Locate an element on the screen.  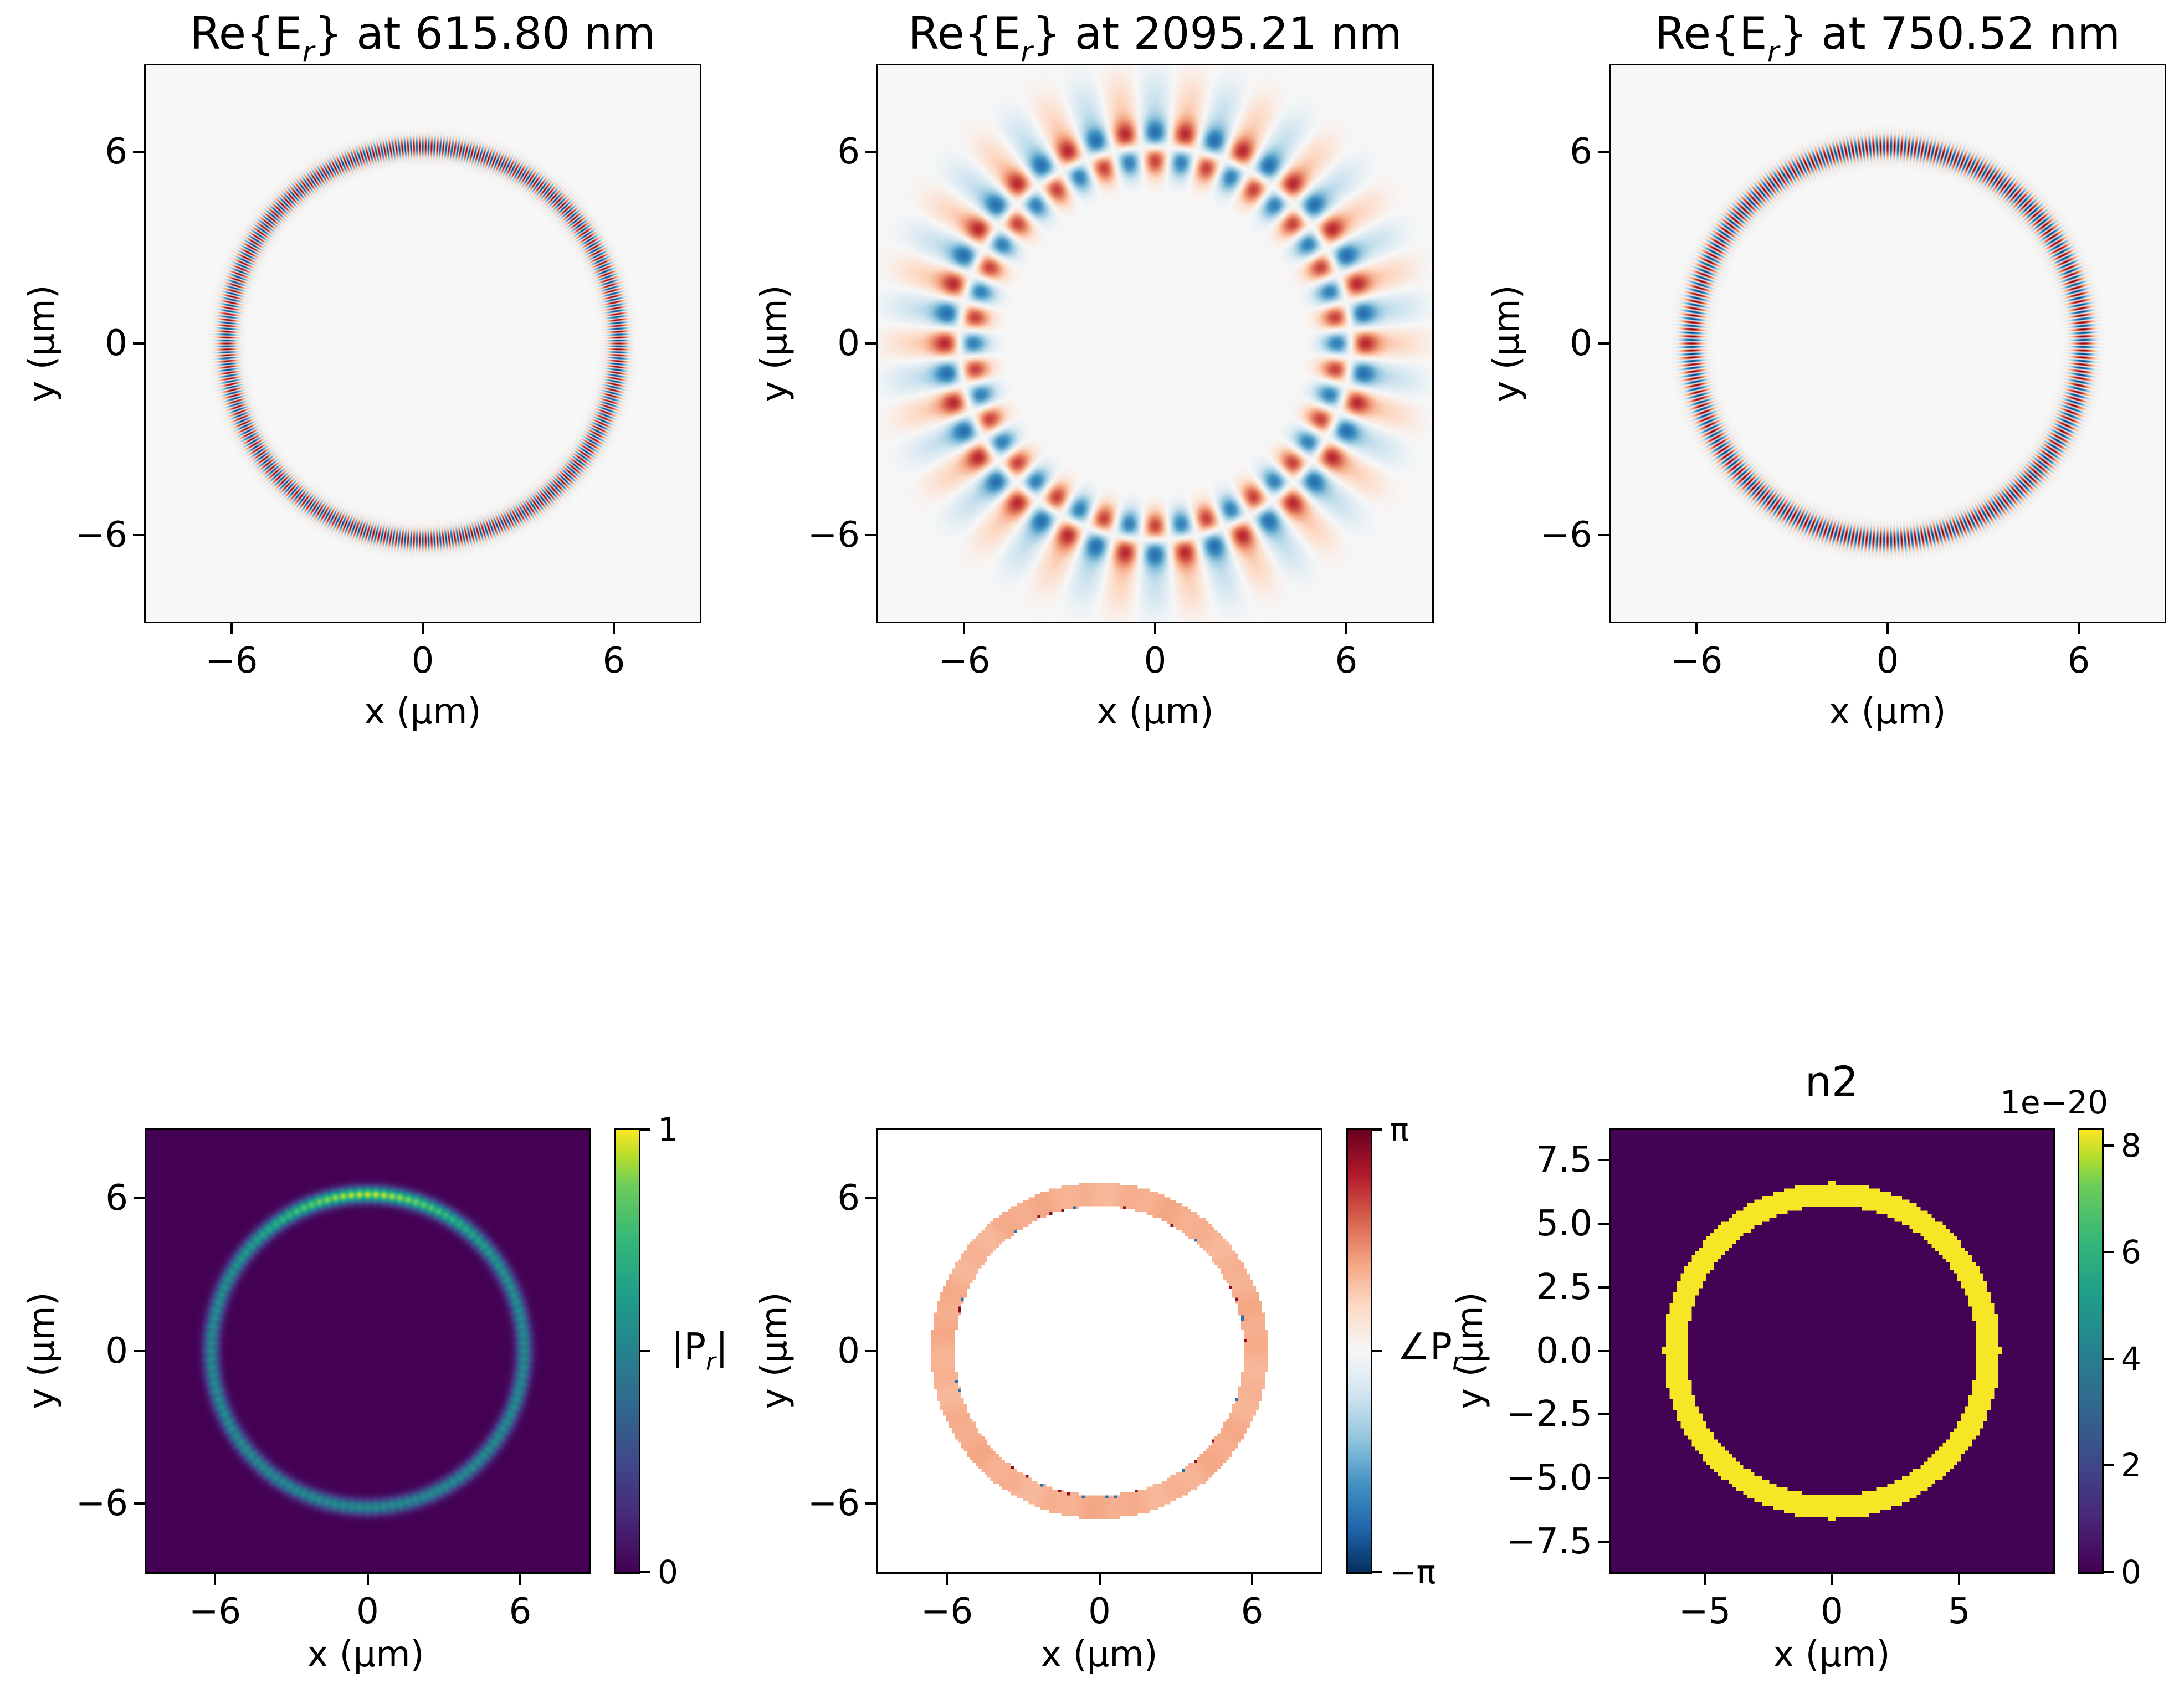
x-tick-label: 5 is located at coordinates (1959, 1611).